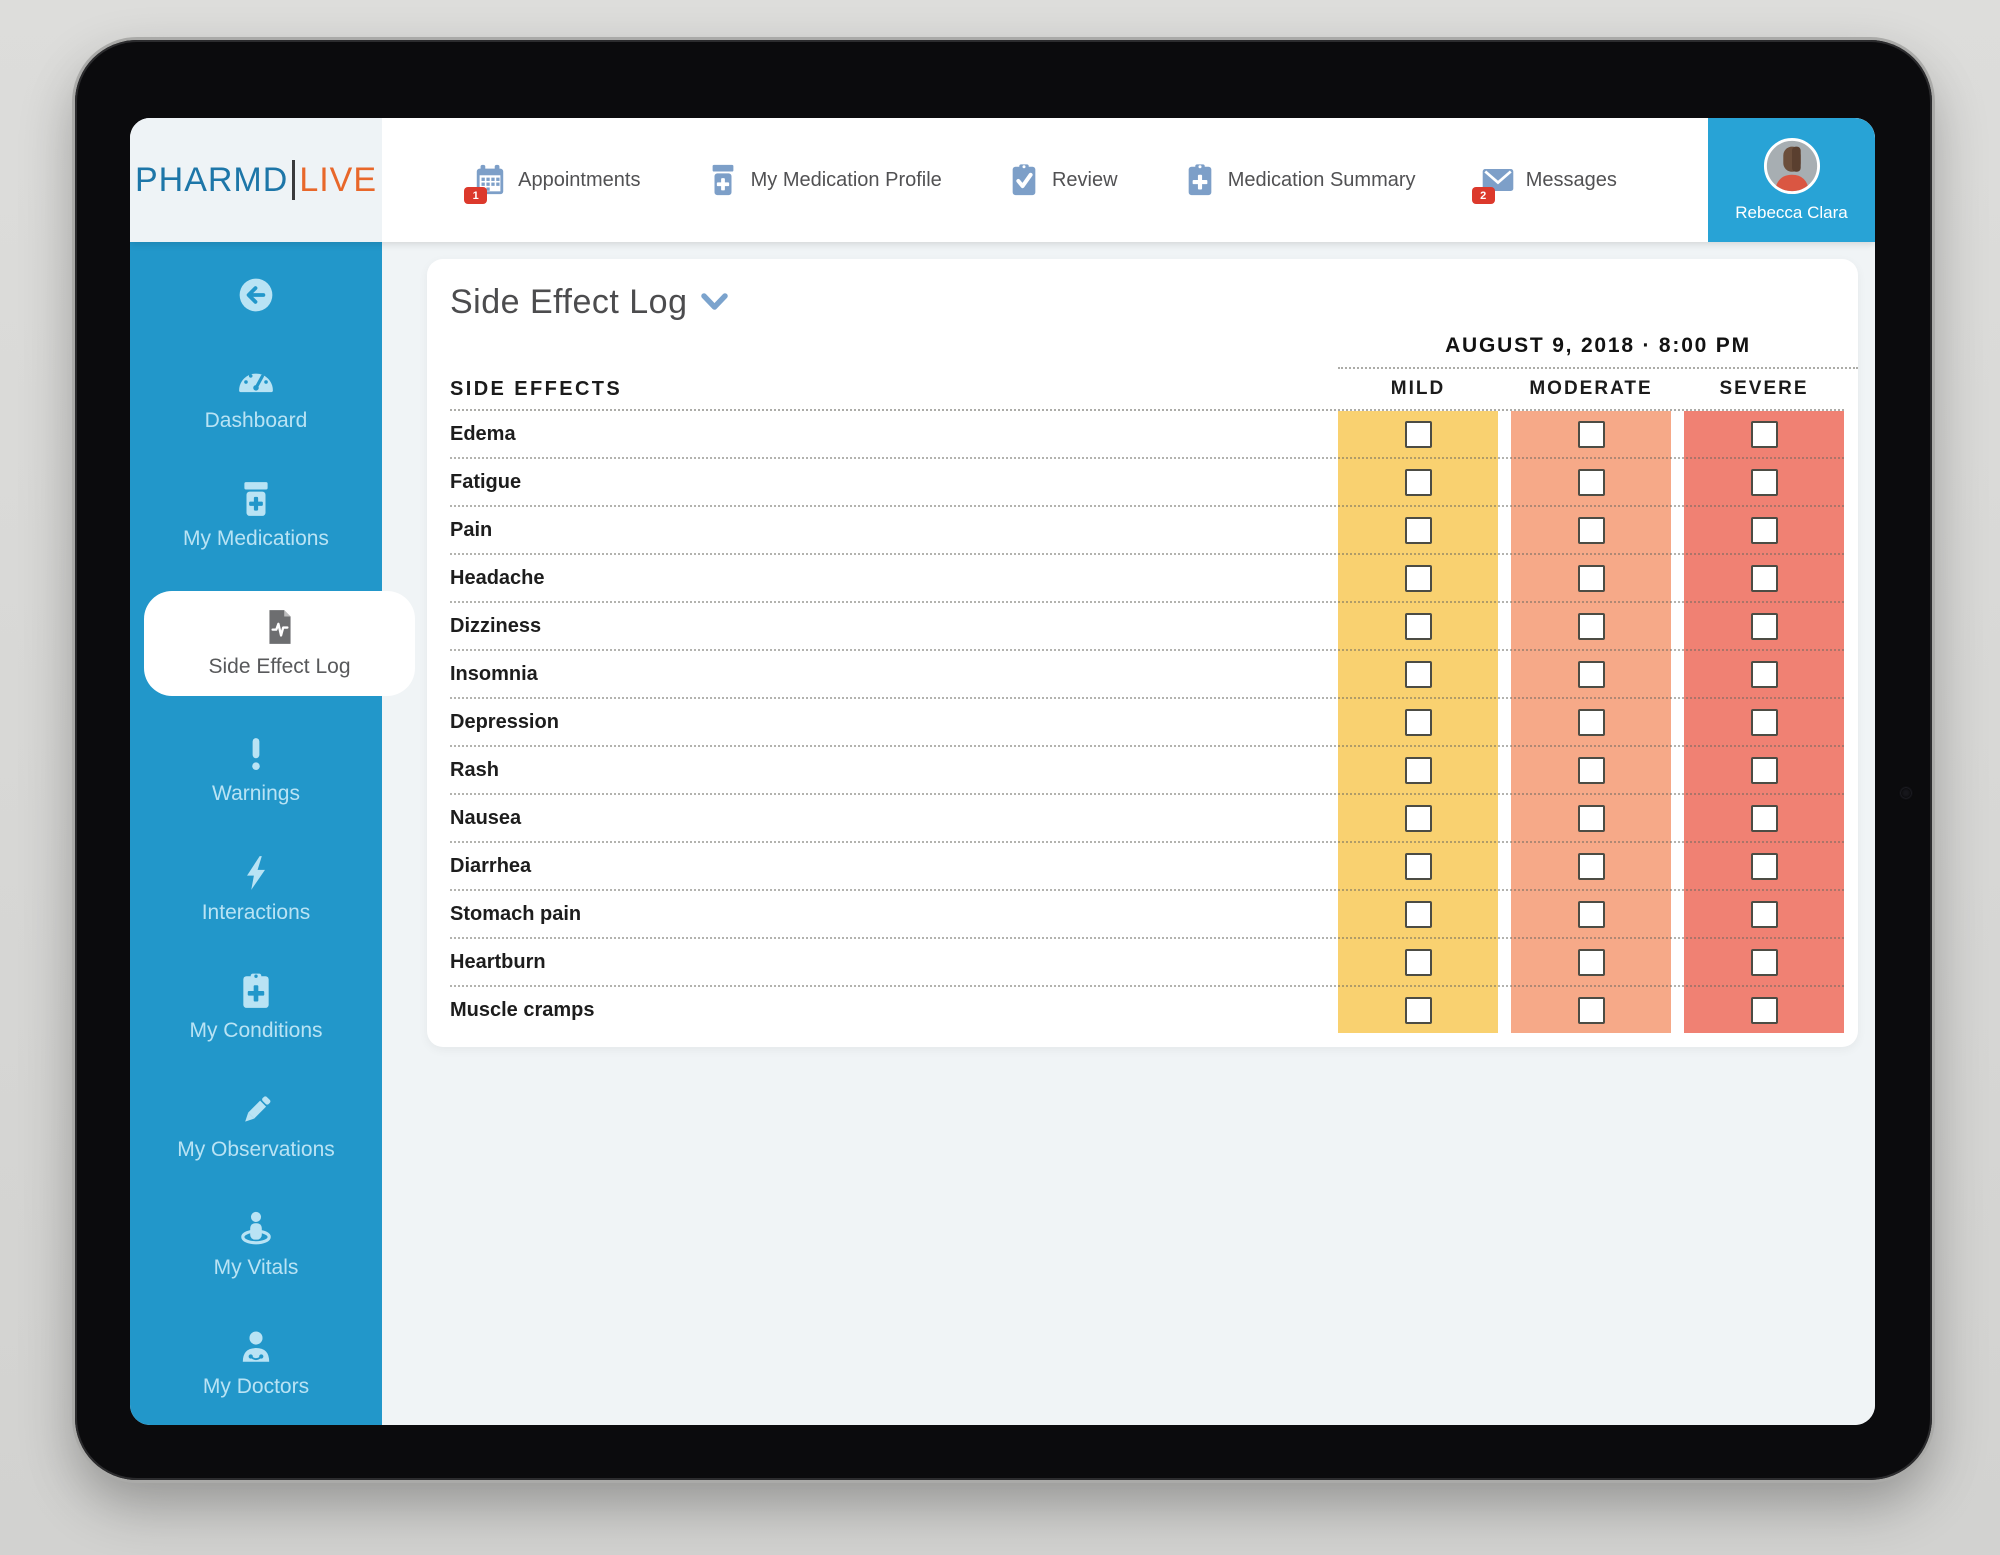  What do you see at coordinates (1591, 914) in the screenshot?
I see `checkbox-moderate-stomach-pain` at bounding box center [1591, 914].